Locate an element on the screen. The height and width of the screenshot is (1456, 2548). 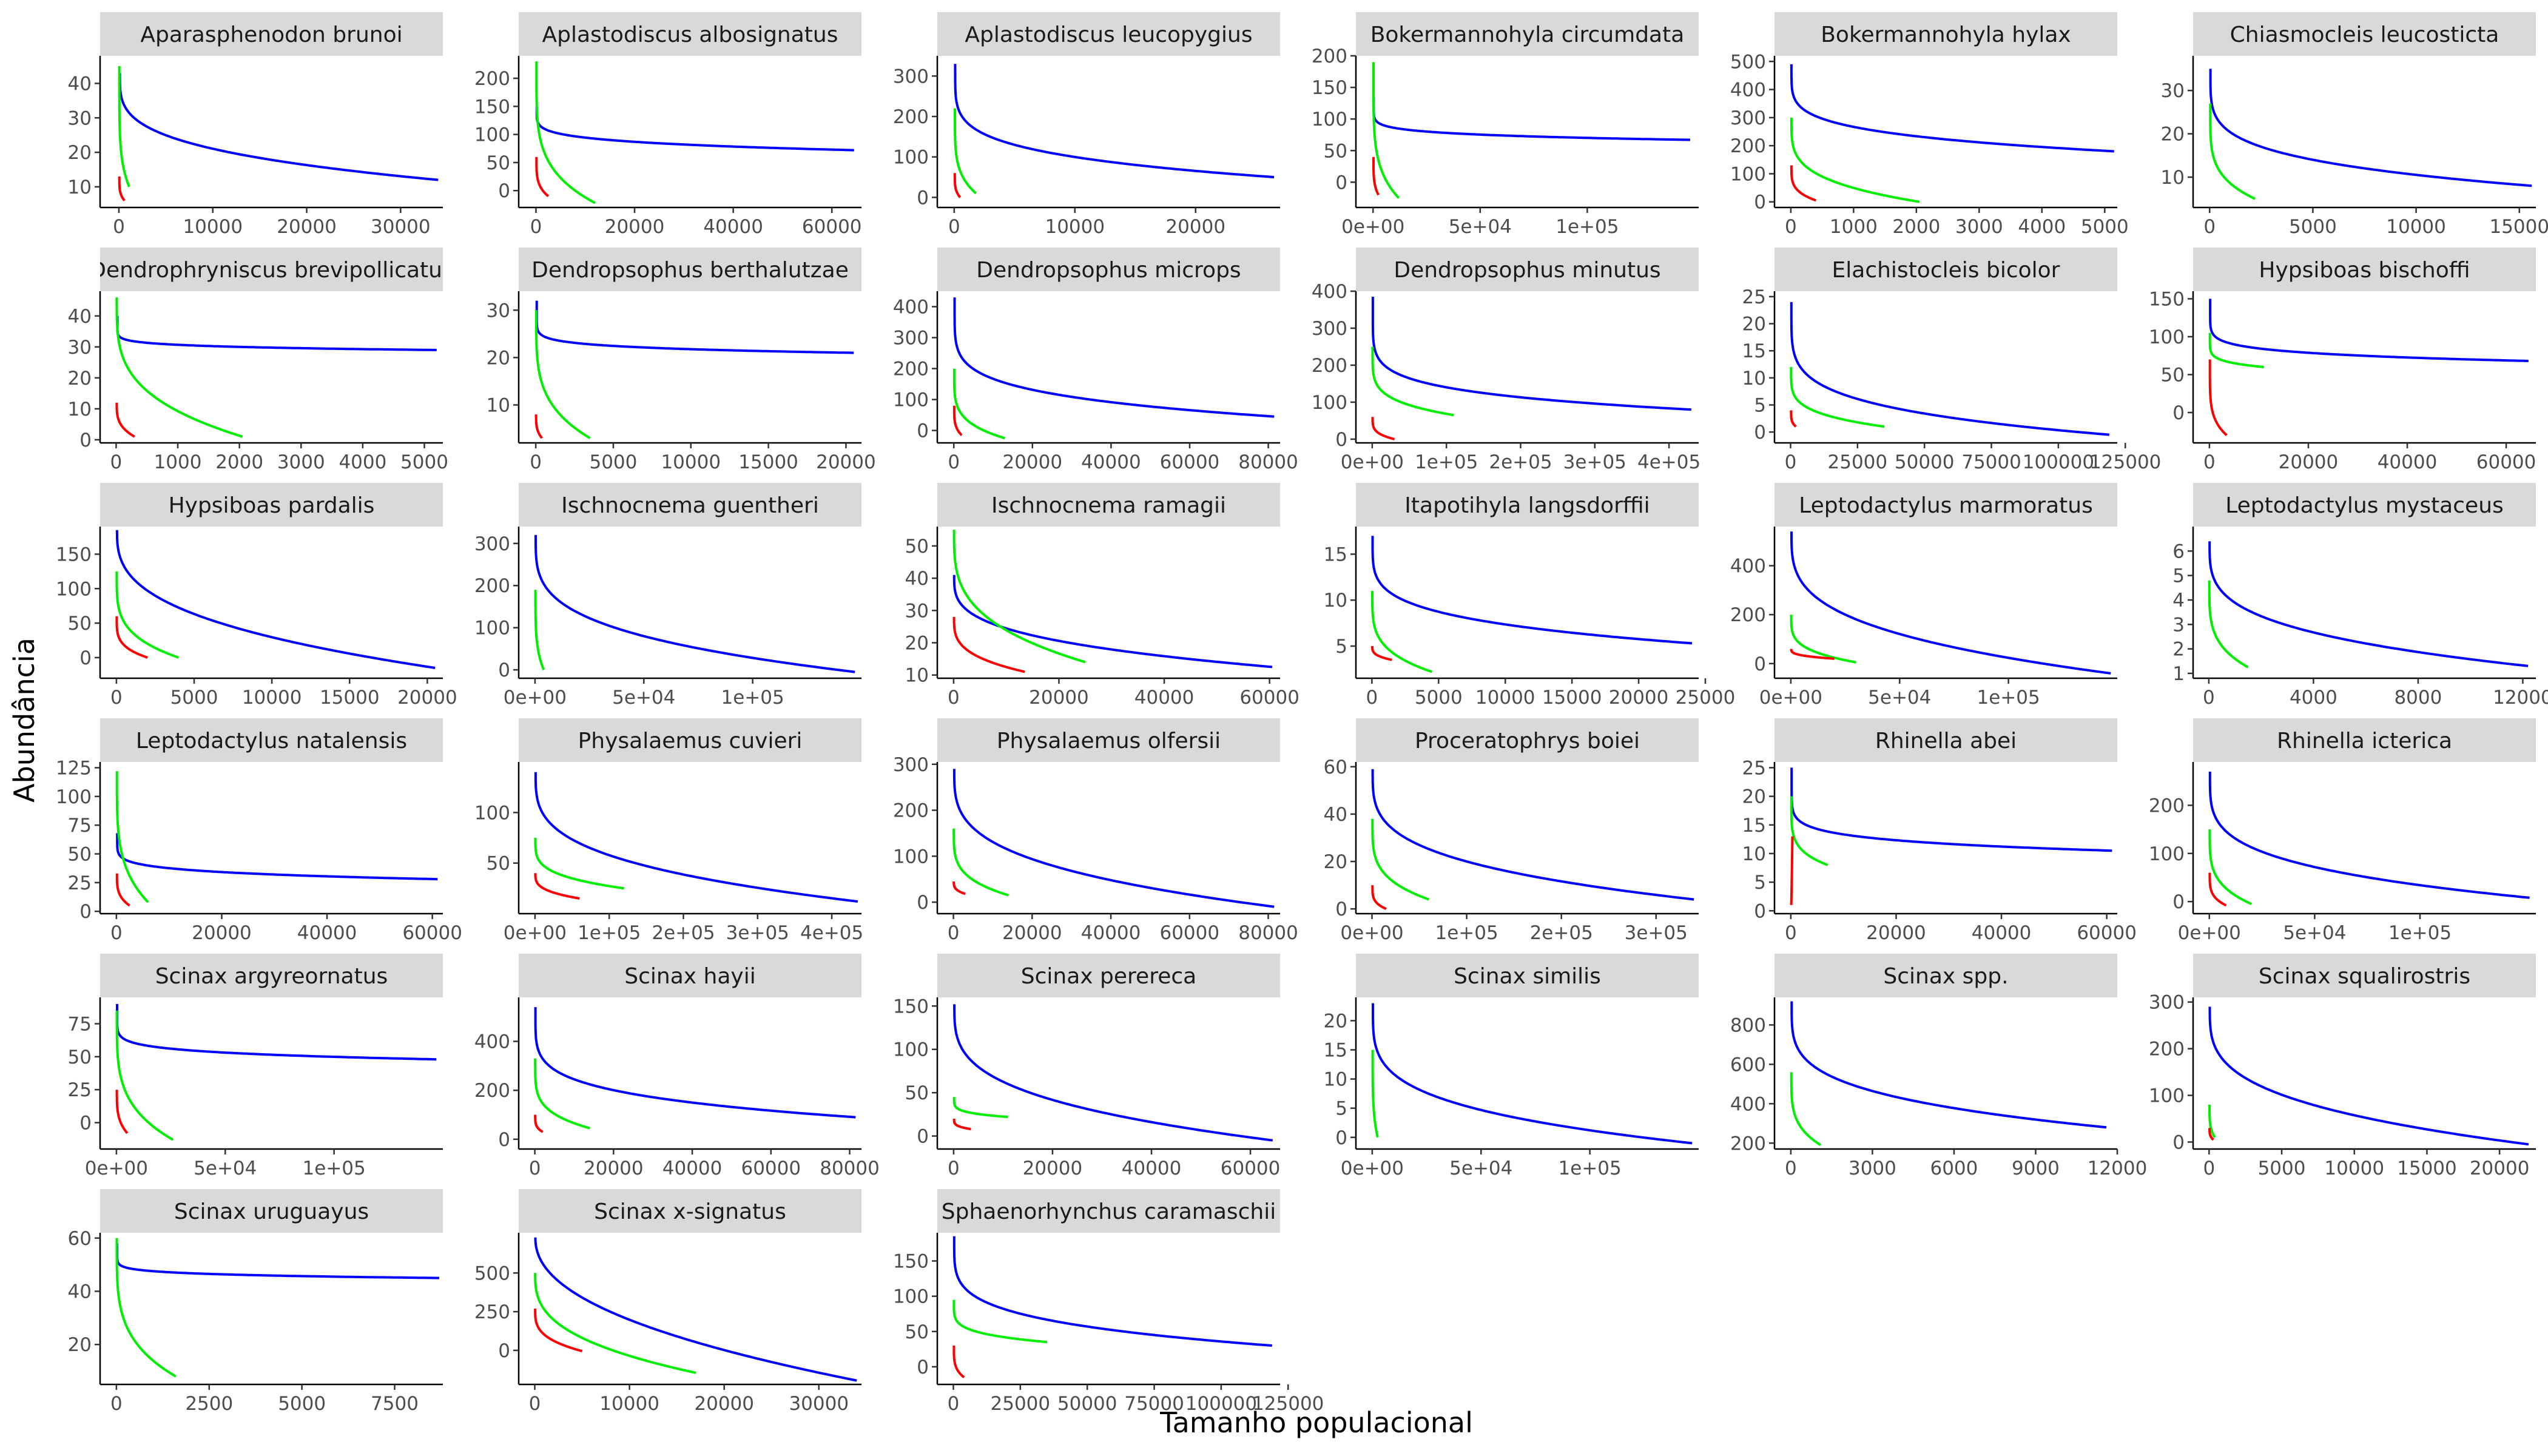
facet-title: Rhinella abei is located at coordinates (1946, 741).